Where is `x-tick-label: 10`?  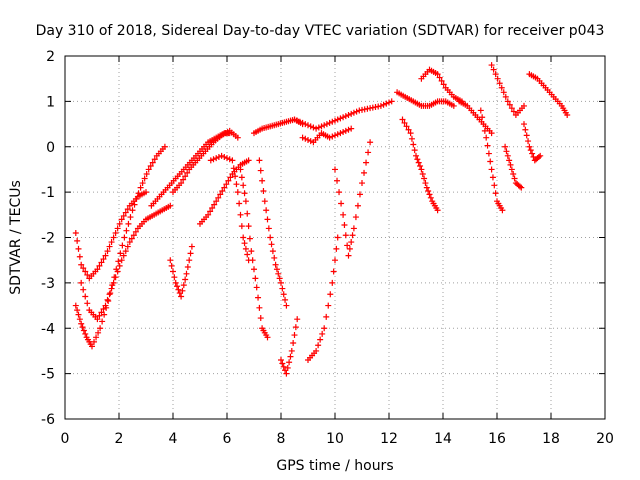
x-tick-label: 10 is located at coordinates (335, 439).